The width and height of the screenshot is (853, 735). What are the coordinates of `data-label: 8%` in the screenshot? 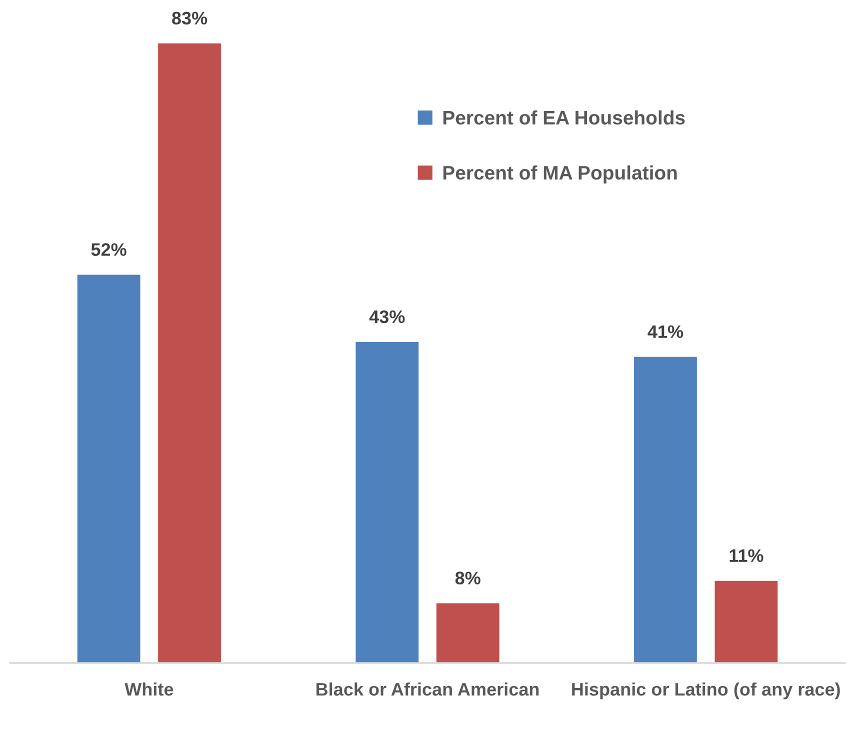 It's located at (467, 578).